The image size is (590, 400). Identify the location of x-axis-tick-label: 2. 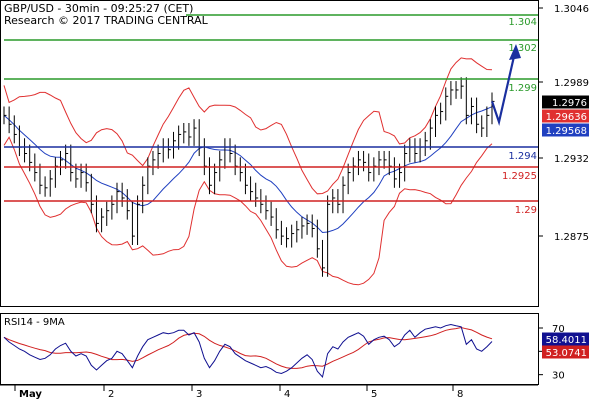
(111, 394).